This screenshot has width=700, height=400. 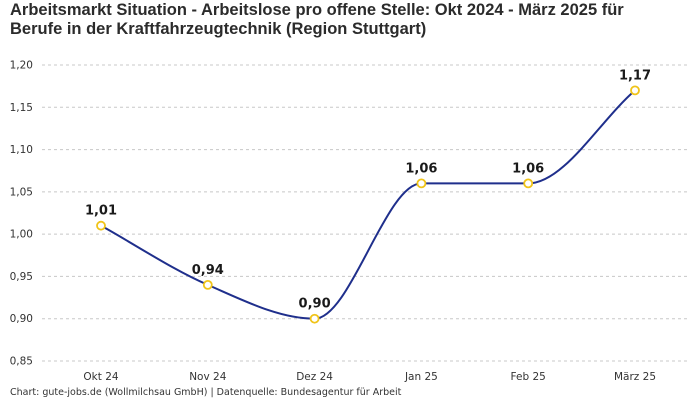 I want to click on y-tick-label: 1,10, so click(x=21, y=150).